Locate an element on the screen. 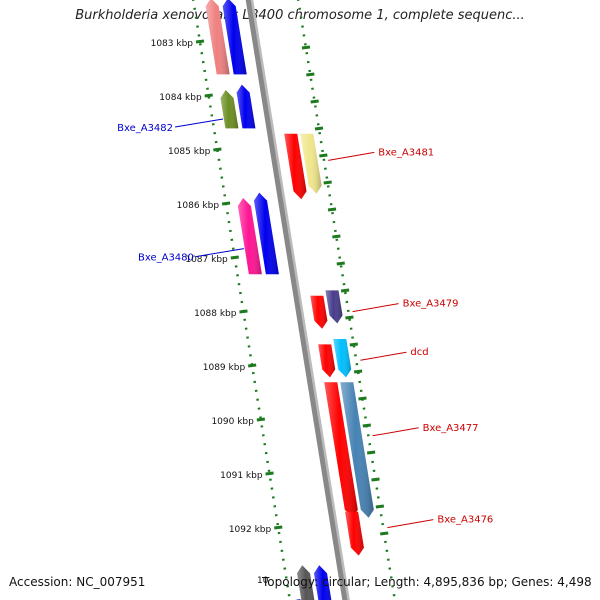 This screenshot has width=600, height=600. gene-feature-g5 is located at coordinates (295, 166).